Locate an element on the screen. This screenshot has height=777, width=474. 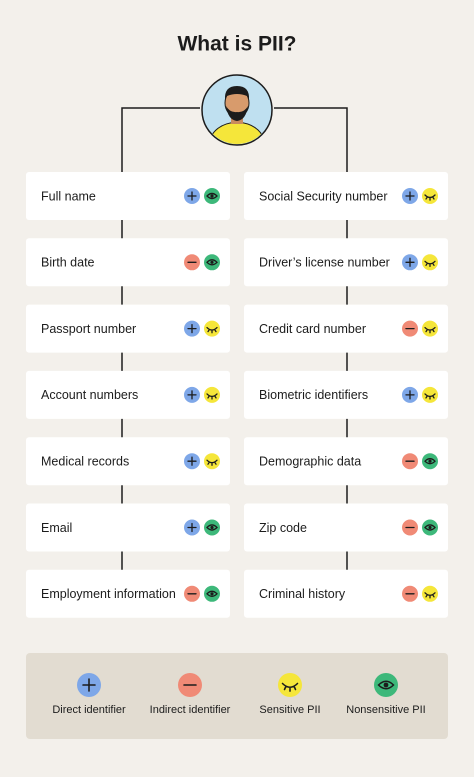
item-label: Biometric identifiers is located at coordinates (313, 395).